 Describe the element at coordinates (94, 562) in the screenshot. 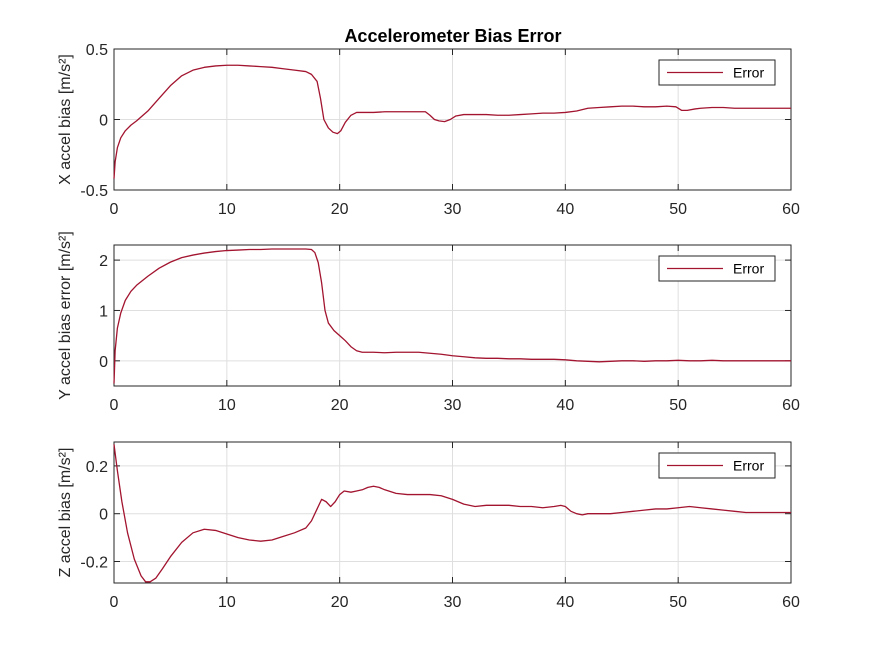

I see `y-tick-label: -0.2` at that location.